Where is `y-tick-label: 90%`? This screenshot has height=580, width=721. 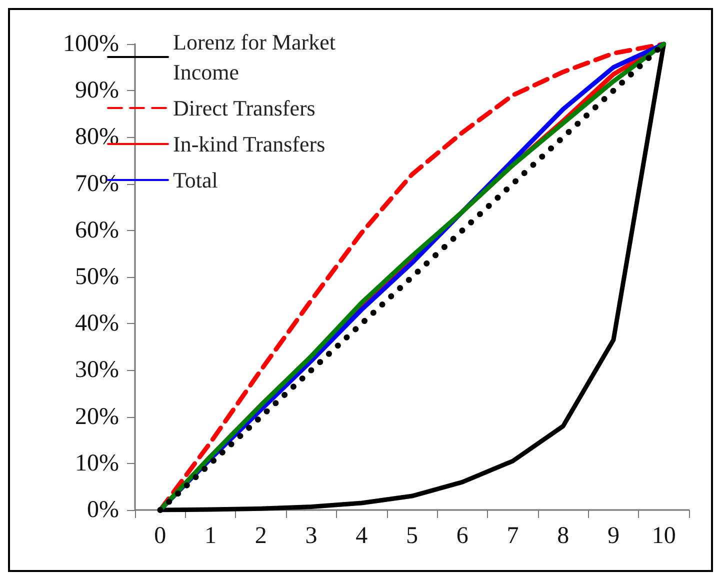 y-tick-label: 90% is located at coordinates (97, 91).